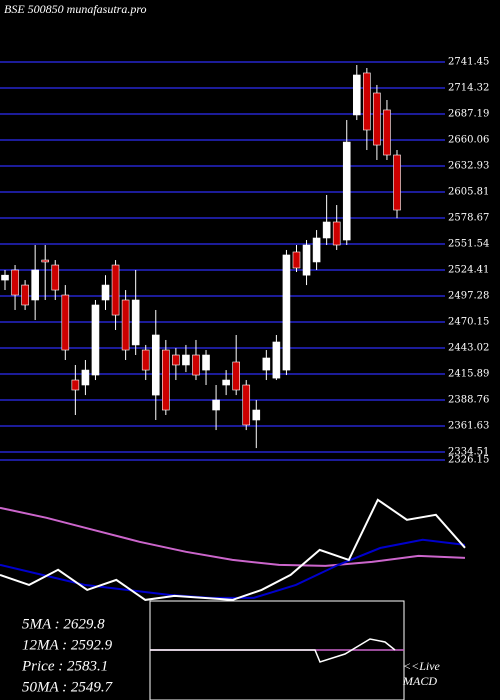 This screenshot has width=500, height=700. I want to click on y-tick-label: 2578.67, so click(468, 217).